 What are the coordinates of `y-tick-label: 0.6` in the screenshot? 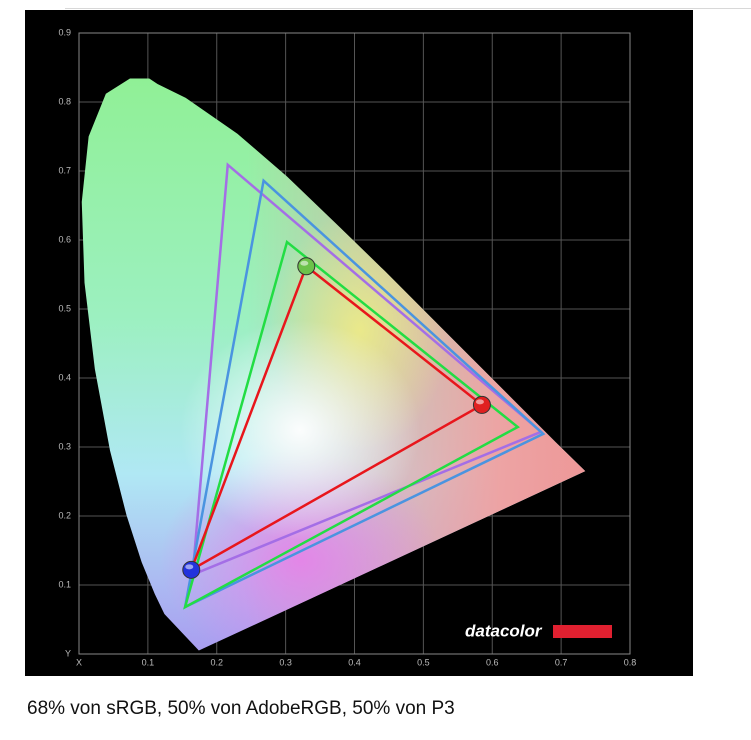 It's located at (64, 239).